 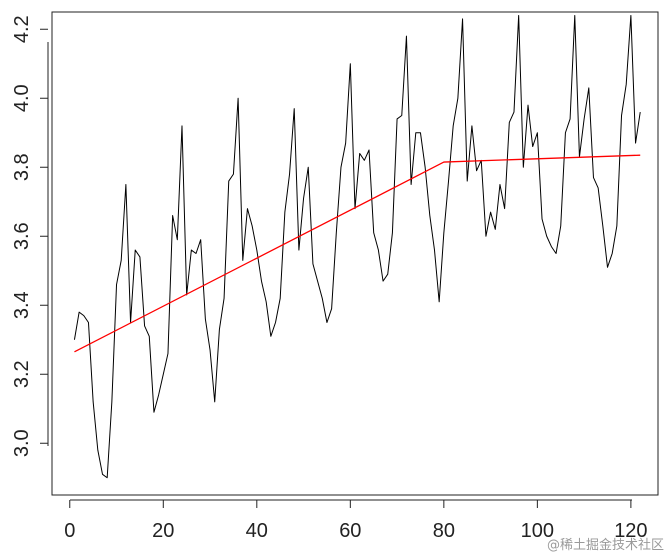 What do you see at coordinates (22, 29) in the screenshot?
I see `y-tick-label: 4.2` at bounding box center [22, 29].